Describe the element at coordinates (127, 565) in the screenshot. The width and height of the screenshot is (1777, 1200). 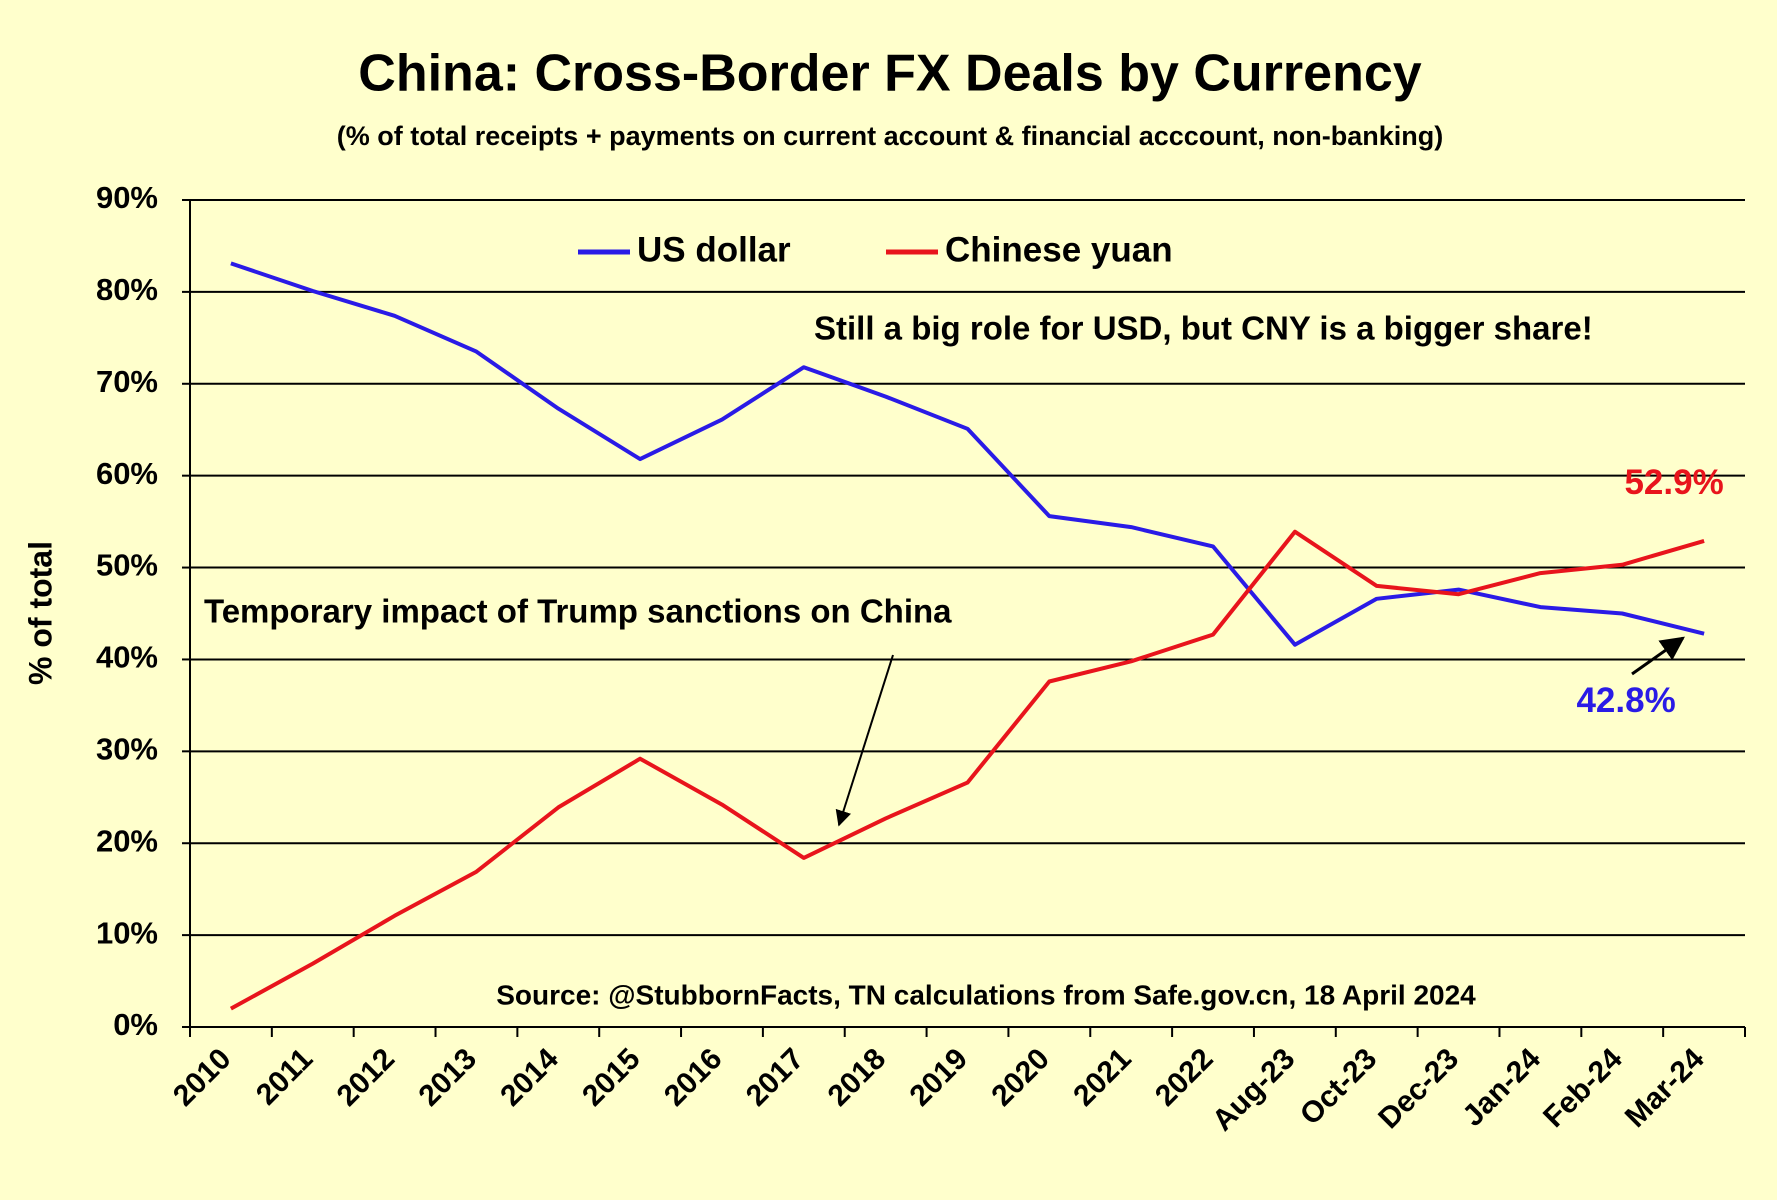
I see `y-tick-label: 50%` at that location.